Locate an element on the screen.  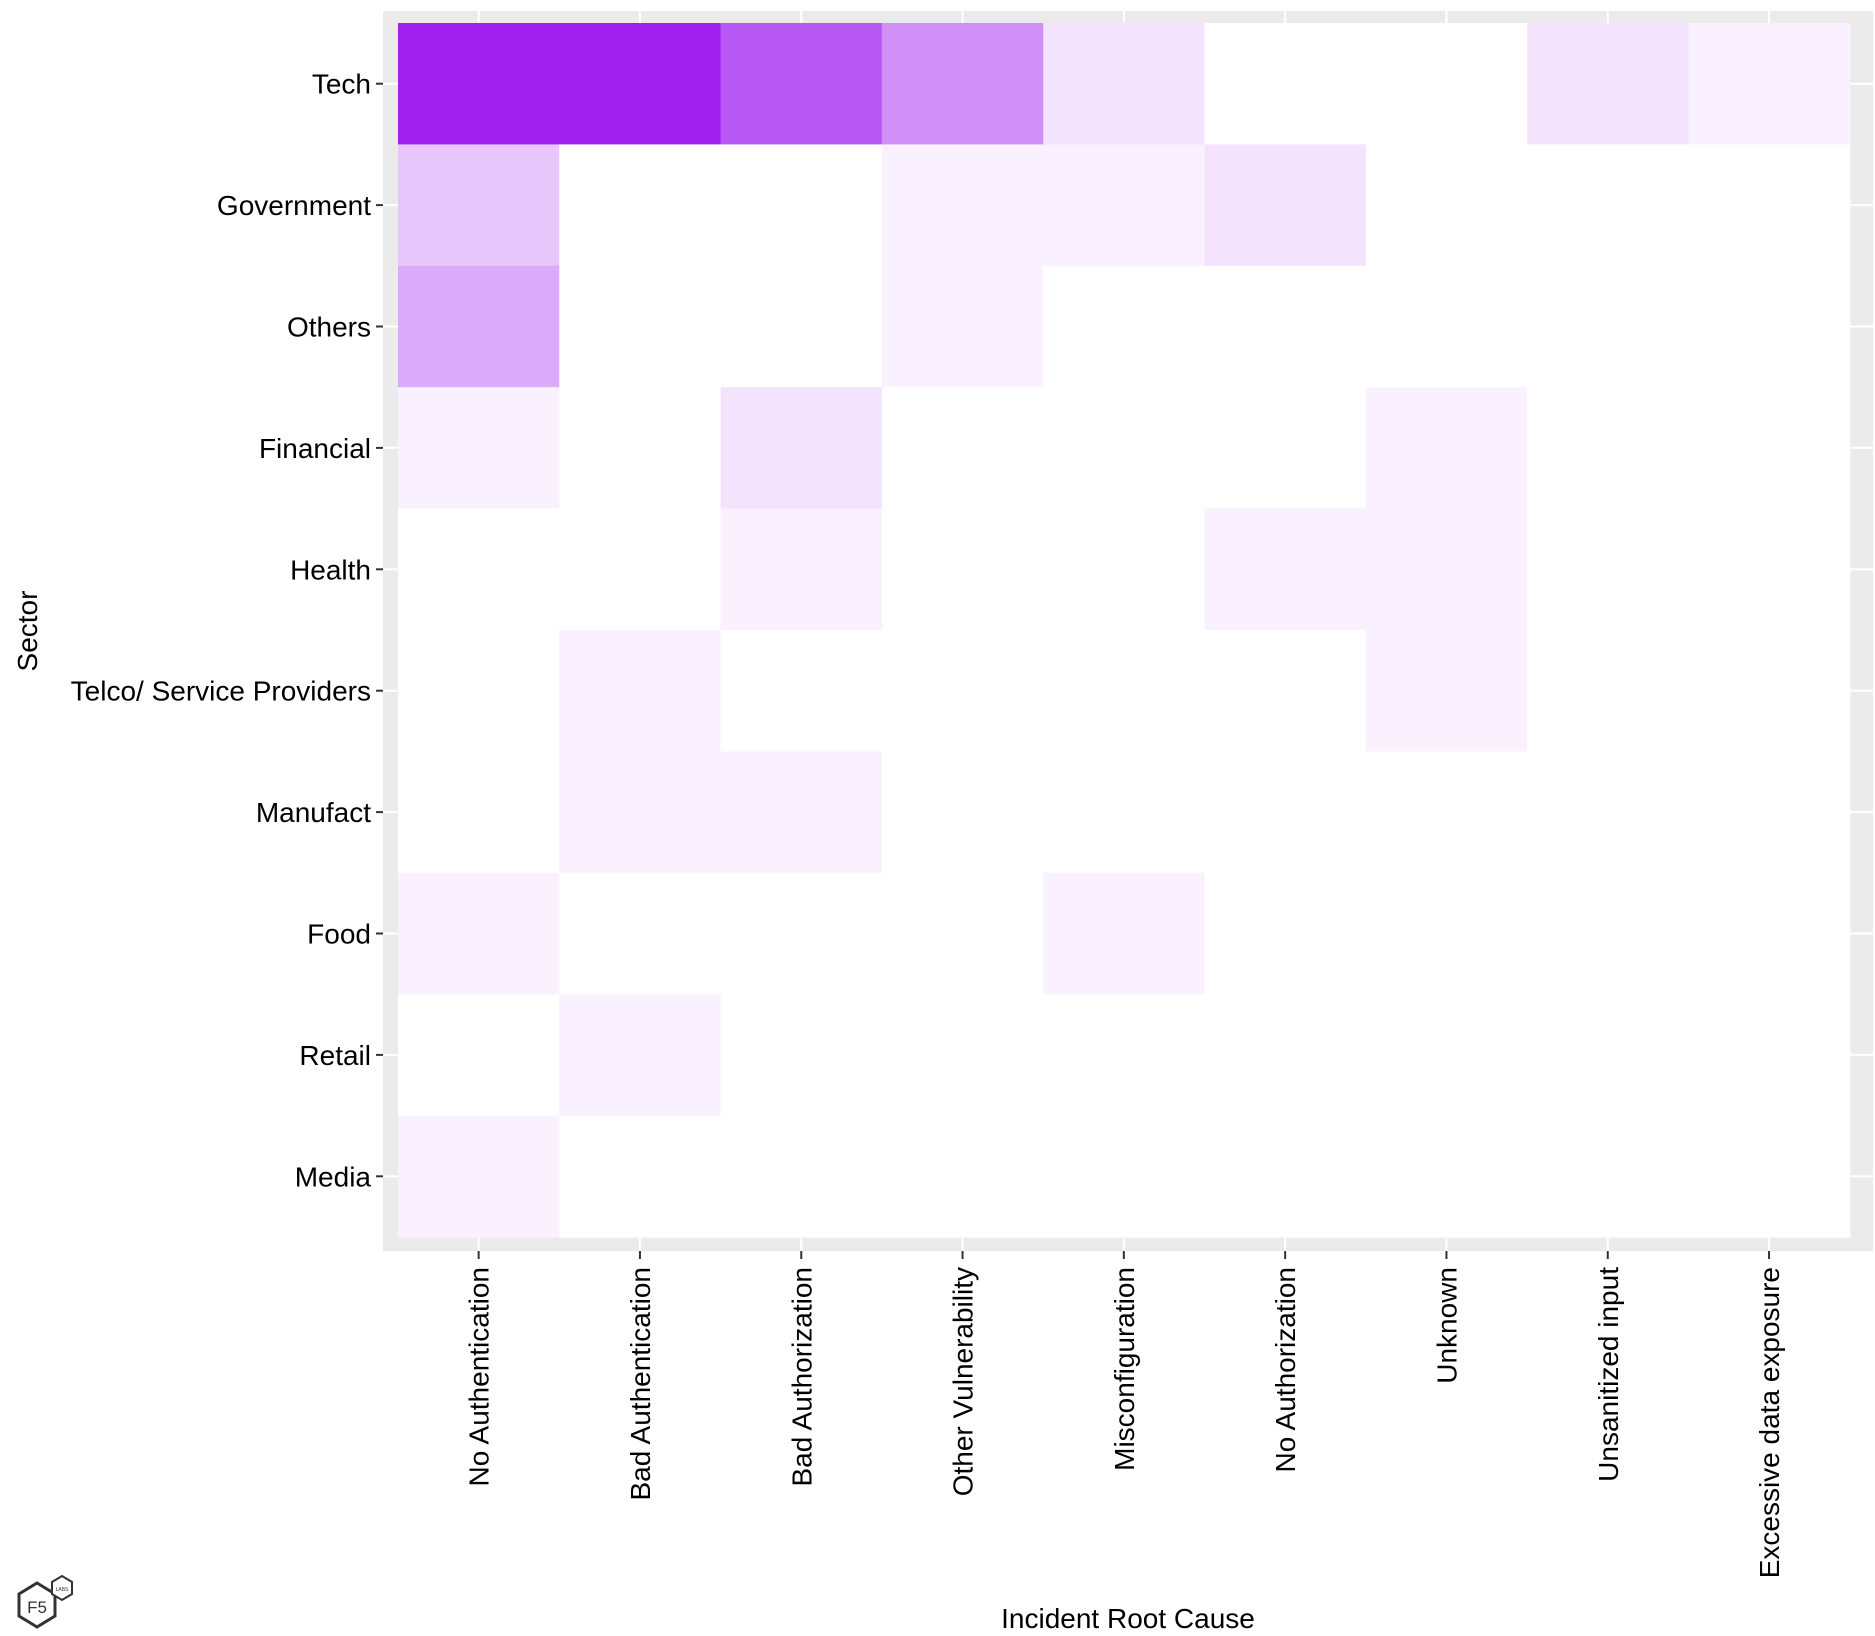
y-tick-label: Food is located at coordinates (339, 934).